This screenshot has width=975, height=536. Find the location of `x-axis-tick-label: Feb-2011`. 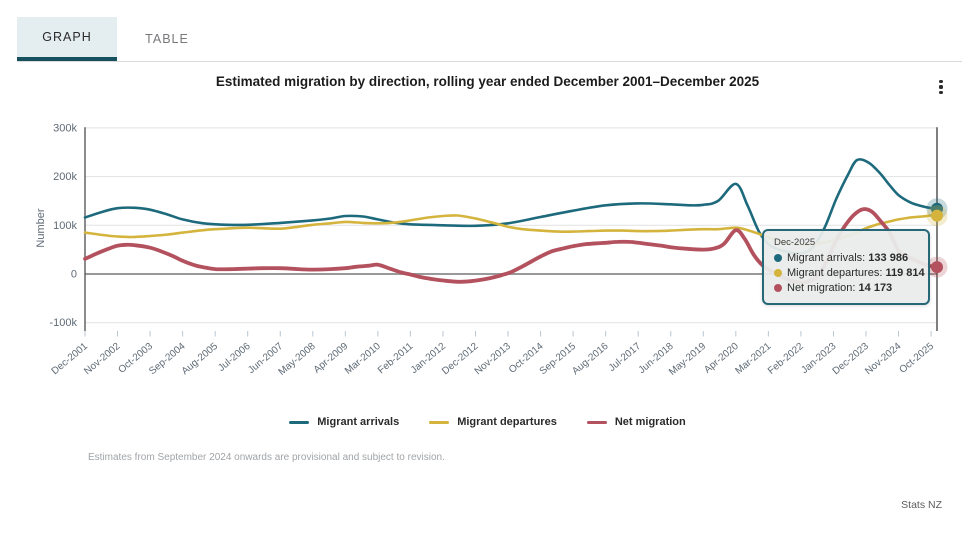

x-axis-tick-label: Feb-2011 is located at coordinates (396, 359).